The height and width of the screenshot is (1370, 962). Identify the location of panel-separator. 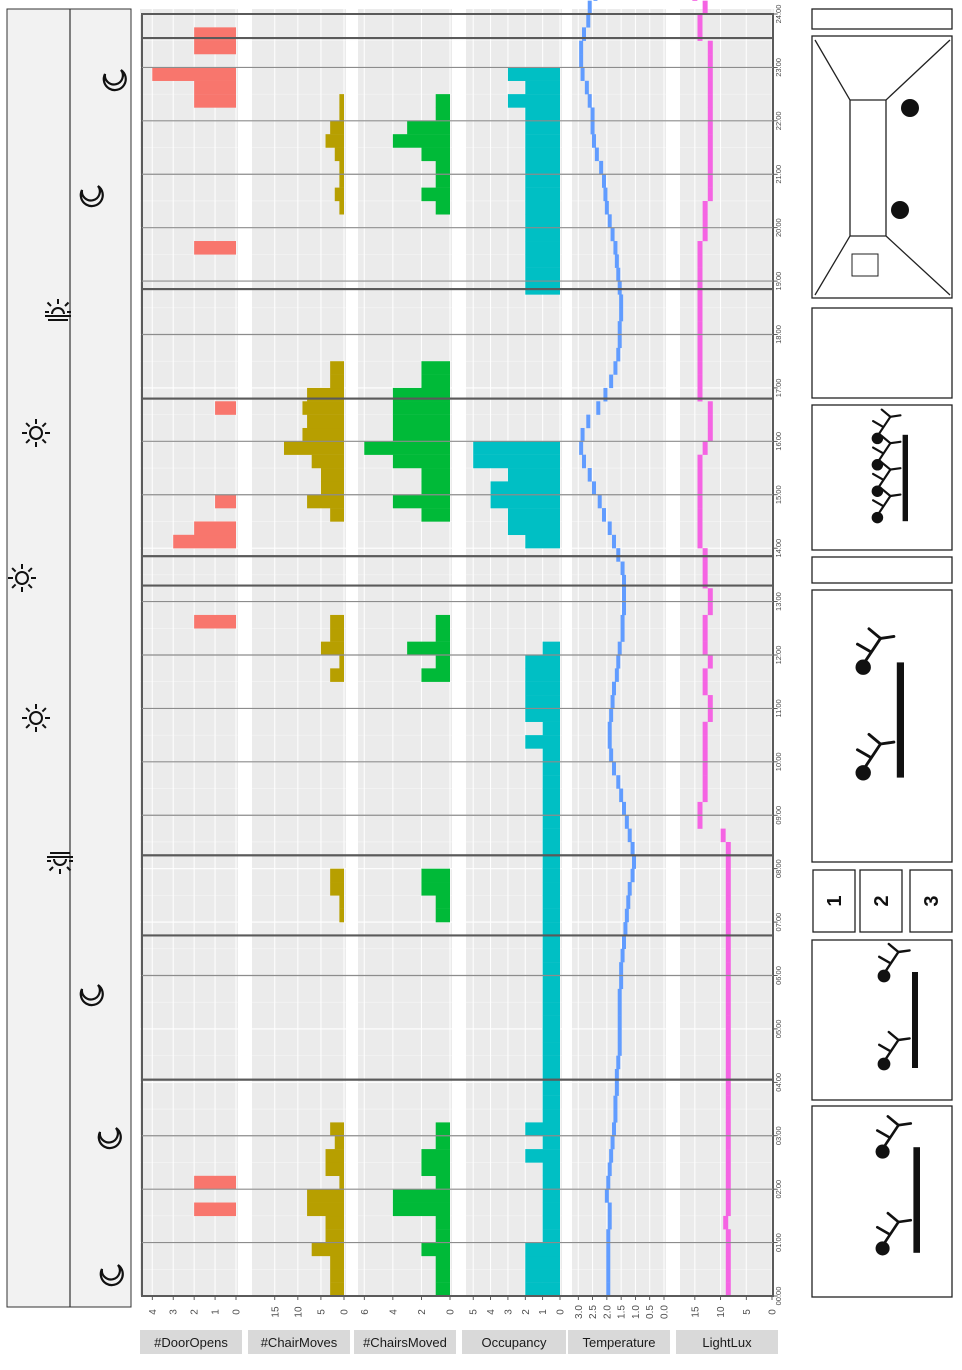
(352, 652).